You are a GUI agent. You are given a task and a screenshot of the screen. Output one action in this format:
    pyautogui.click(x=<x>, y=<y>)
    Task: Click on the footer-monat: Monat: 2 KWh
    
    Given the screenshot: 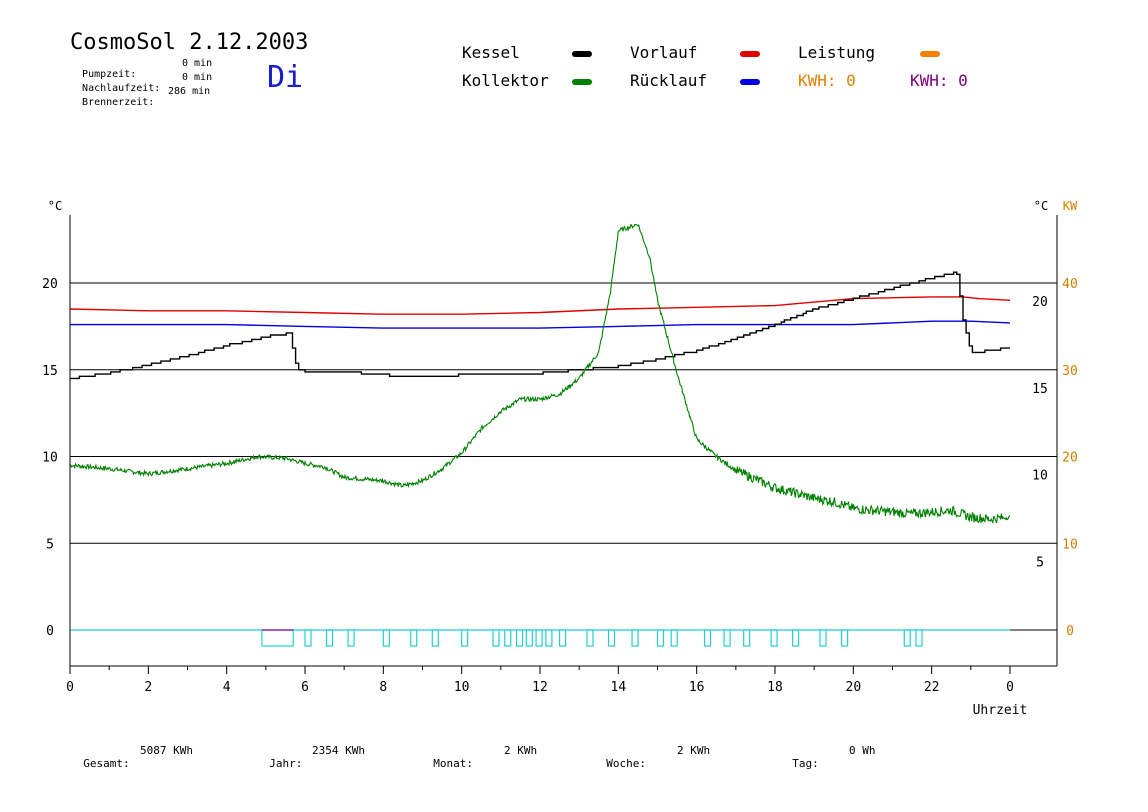 What is the action you would take?
    pyautogui.click(x=478, y=763)
    